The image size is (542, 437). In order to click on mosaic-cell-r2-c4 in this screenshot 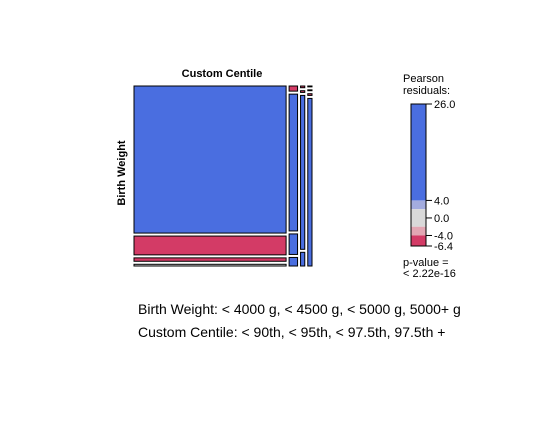, I will do `click(310, 90)`.